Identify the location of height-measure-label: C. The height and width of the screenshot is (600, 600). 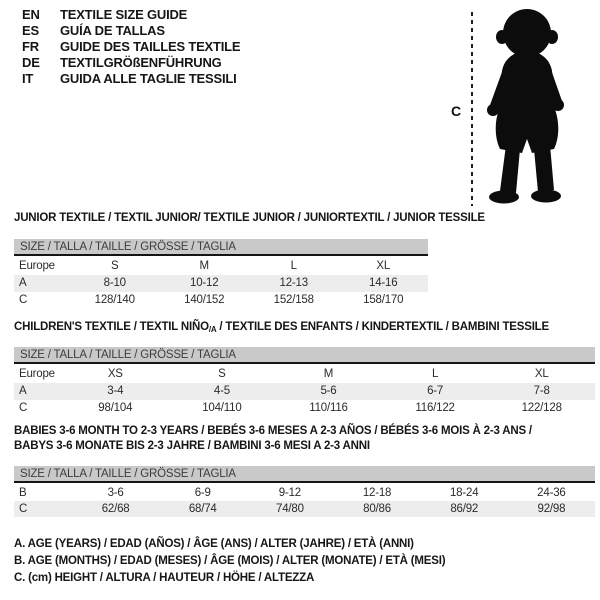
(456, 111).